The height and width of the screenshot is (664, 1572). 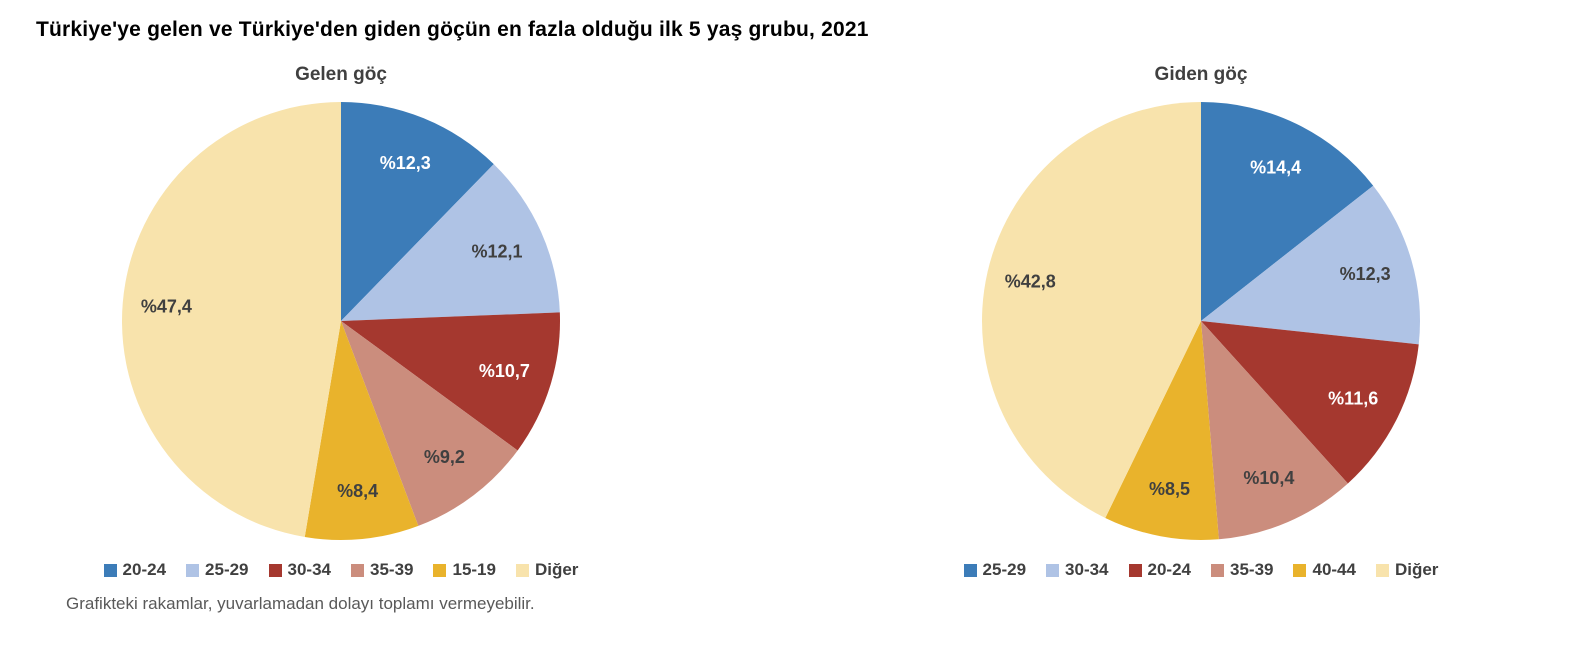 What do you see at coordinates (504, 371) in the screenshot?
I see `slice-value-label-30-34: %10,7` at bounding box center [504, 371].